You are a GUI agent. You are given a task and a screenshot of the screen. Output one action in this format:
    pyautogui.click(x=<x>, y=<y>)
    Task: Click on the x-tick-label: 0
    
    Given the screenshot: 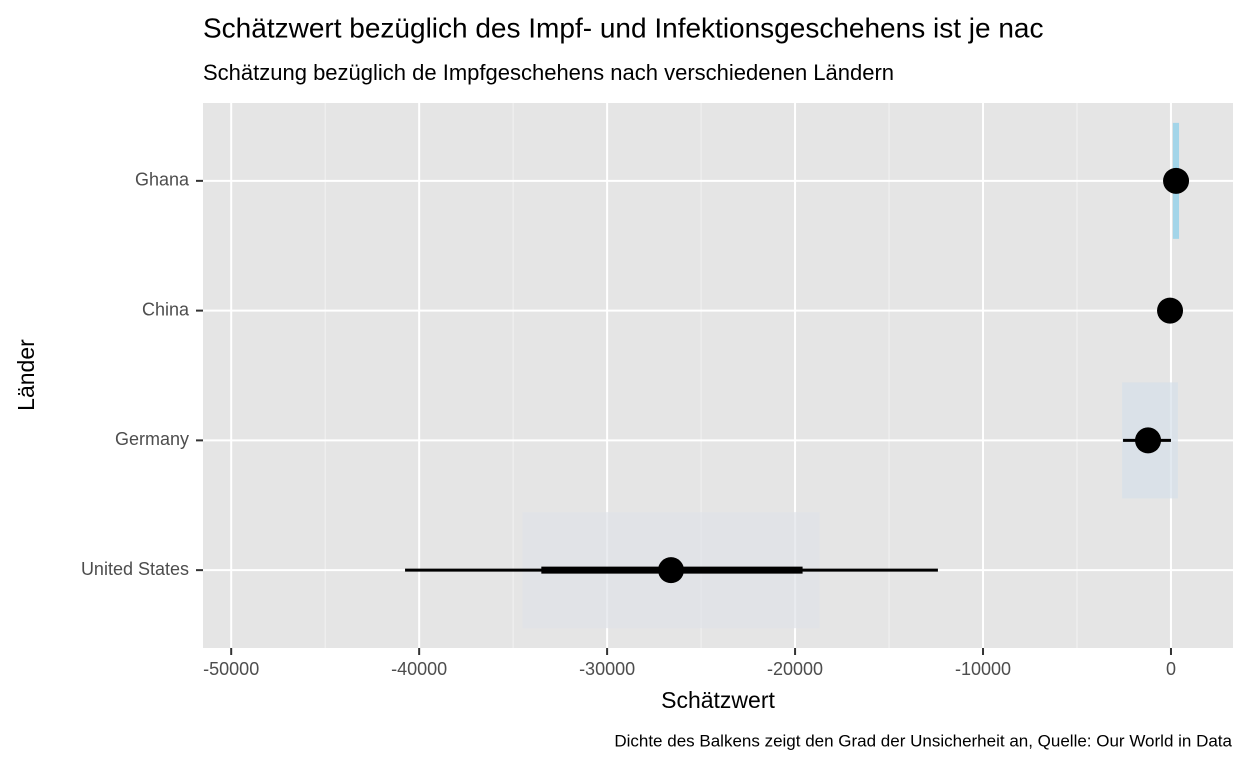 What is the action you would take?
    pyautogui.click(x=1171, y=669)
    